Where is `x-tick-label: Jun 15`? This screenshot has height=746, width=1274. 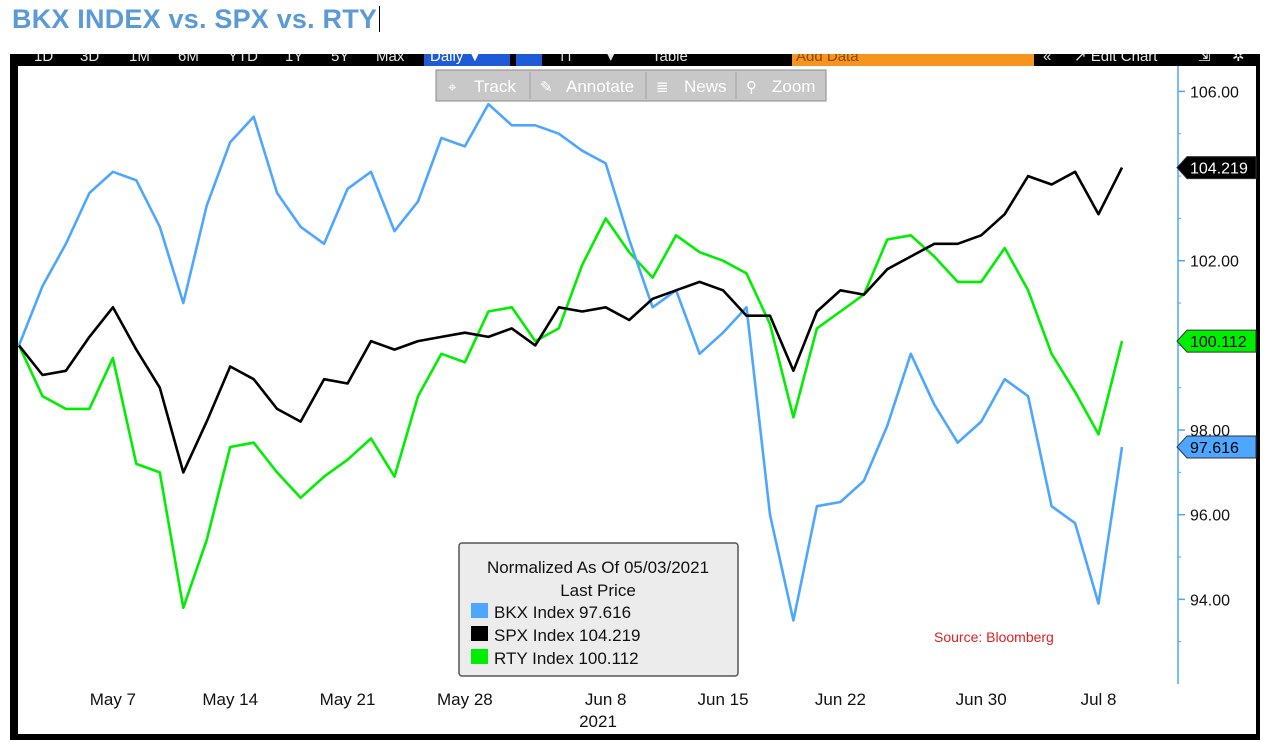
x-tick-label: Jun 15 is located at coordinates (723, 699).